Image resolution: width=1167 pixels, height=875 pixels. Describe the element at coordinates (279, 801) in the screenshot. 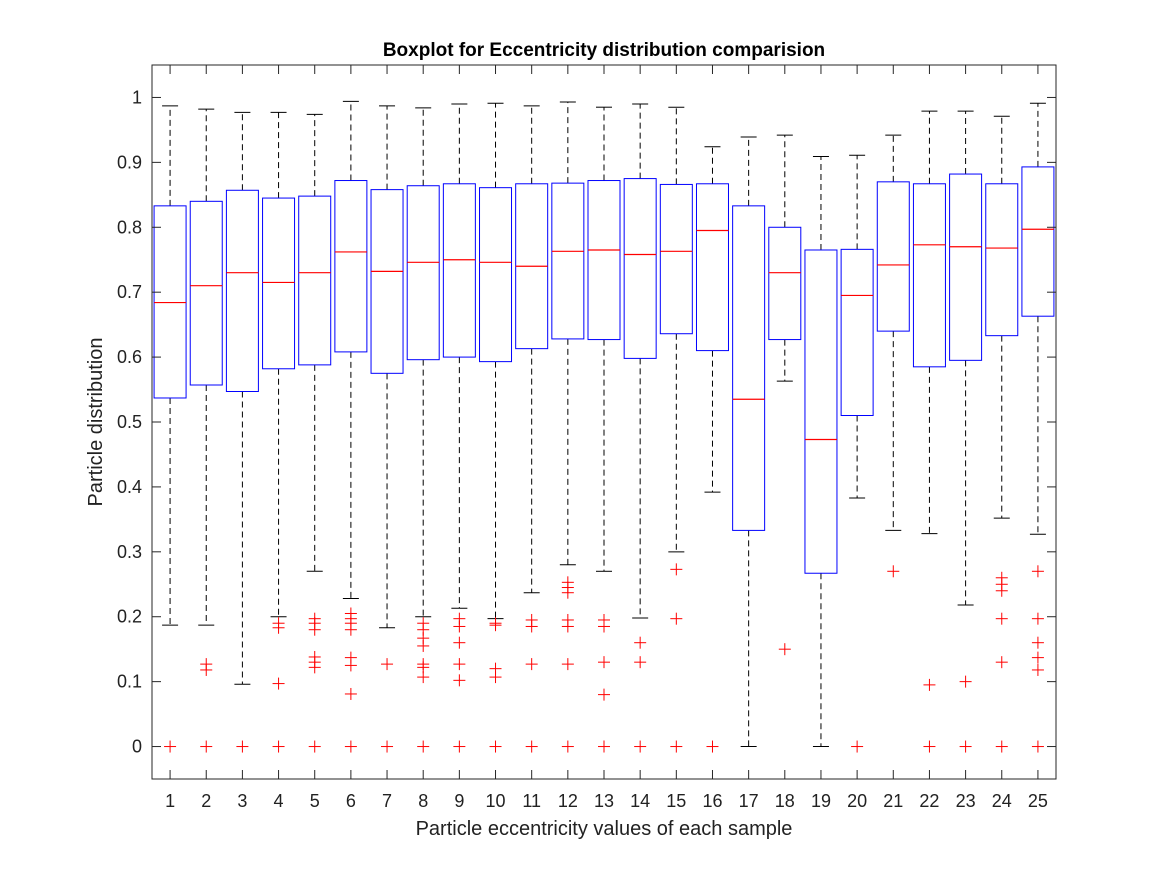

I see `x-tick-label: 4` at that location.